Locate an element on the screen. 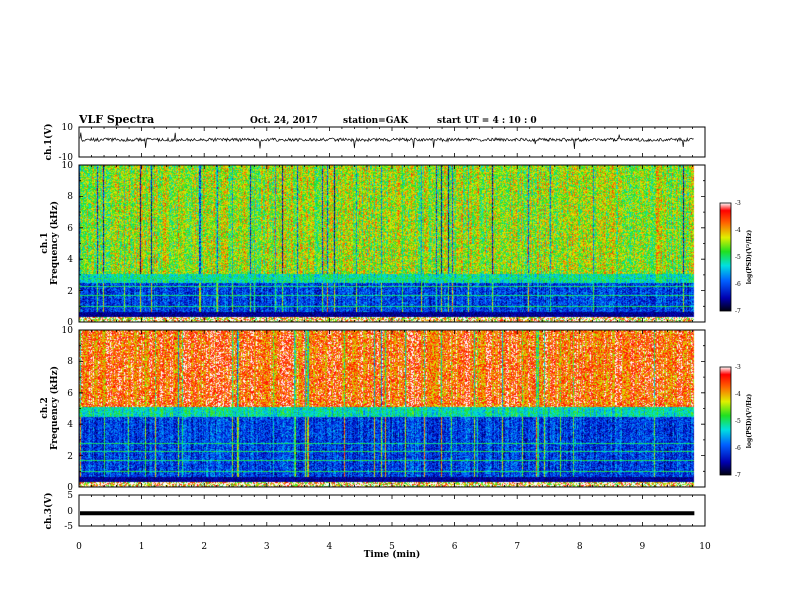 The height and width of the screenshot is (612, 792). time-axis-labels: 0 1 2 3 4 5 6 7 8 9 10 is located at coordinates (393, 547).